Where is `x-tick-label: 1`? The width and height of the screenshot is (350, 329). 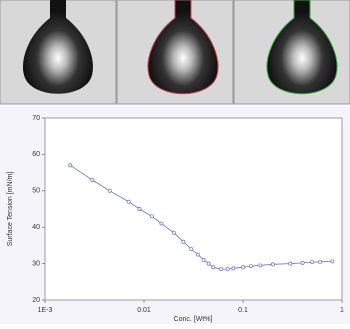 x-tick-label: 1 is located at coordinates (342, 310).